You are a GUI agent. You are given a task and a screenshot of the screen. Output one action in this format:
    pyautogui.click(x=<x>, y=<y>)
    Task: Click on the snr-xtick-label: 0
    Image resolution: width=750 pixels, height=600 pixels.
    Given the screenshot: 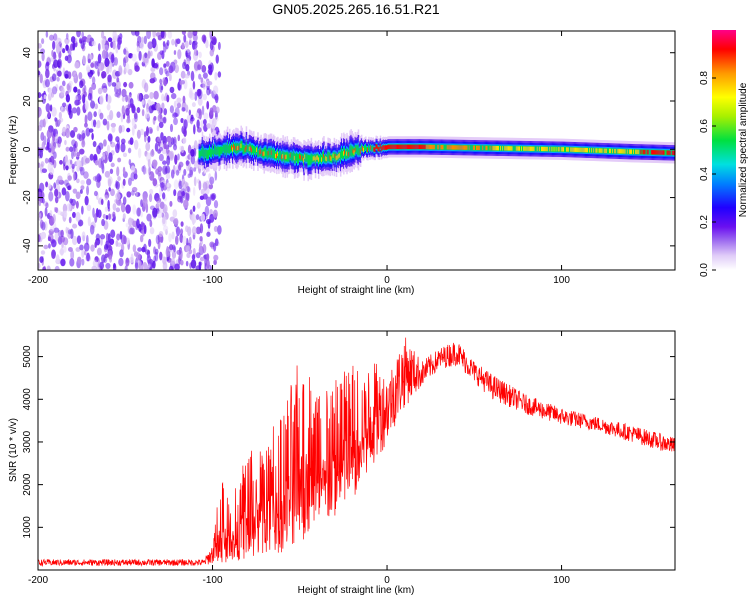 What is the action you would take?
    pyautogui.click(x=387, y=580)
    